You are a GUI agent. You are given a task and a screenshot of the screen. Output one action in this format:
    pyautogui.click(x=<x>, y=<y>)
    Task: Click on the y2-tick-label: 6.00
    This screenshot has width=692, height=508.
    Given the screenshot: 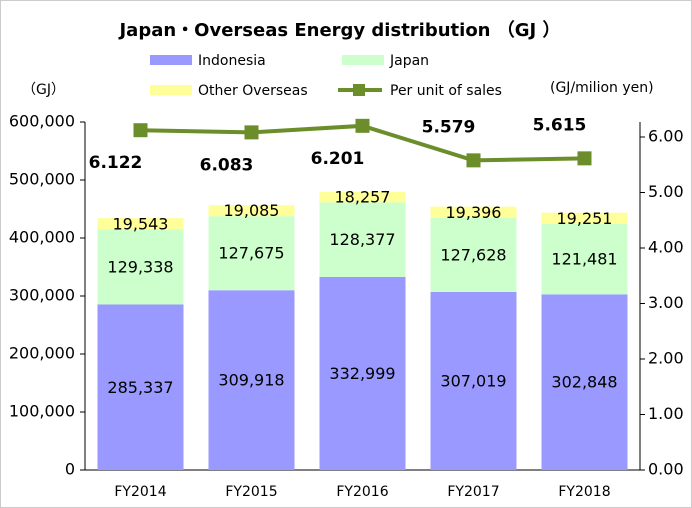 What is the action you would take?
    pyautogui.click(x=666, y=135)
    